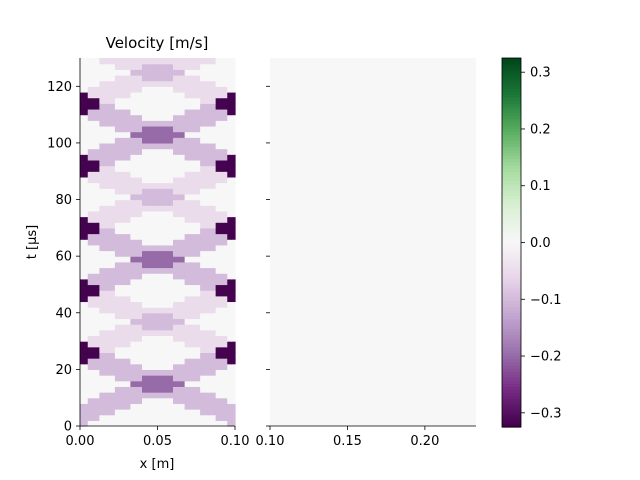 This screenshot has height=480, width=640. I want to click on x-tick-label: 0.10, so click(270, 441).